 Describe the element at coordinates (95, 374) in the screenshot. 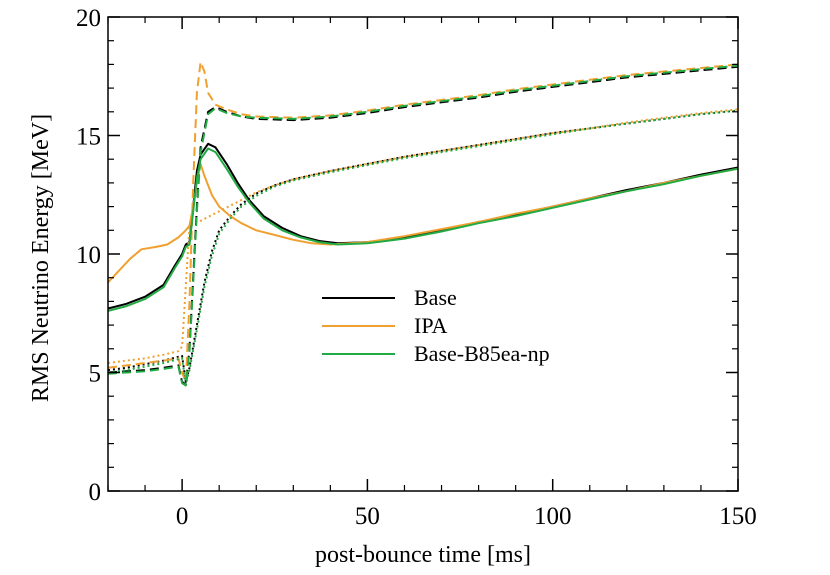

I see `y-tick-label: 5` at that location.